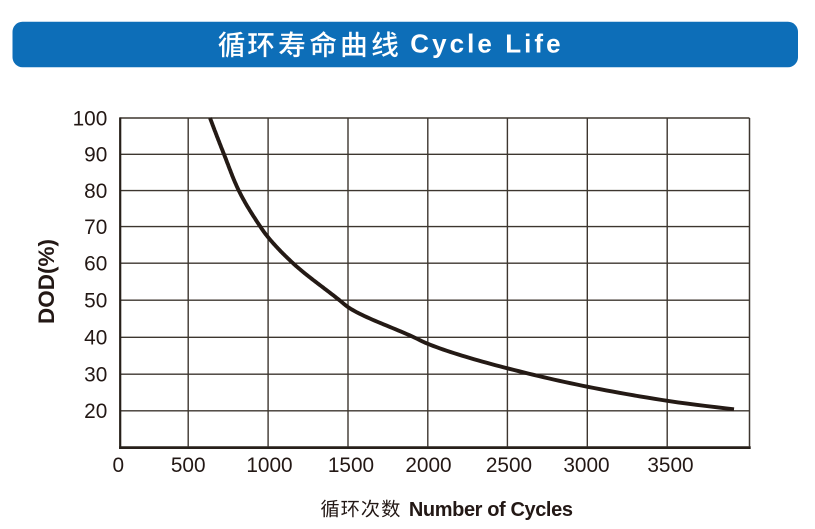 The image size is (815, 529). I want to click on svg-text: 500, so click(188, 465).